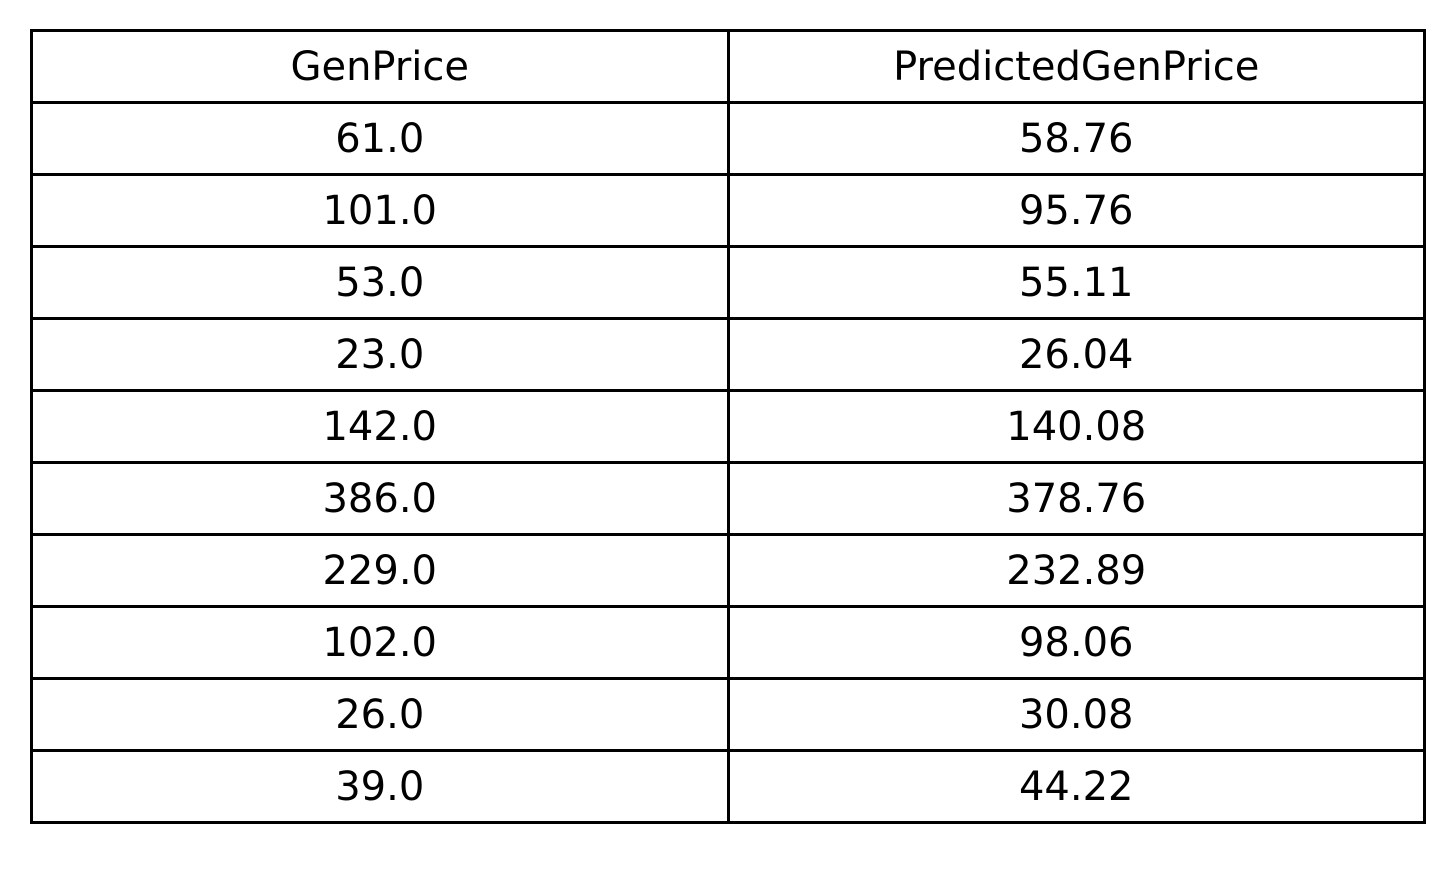 The image size is (1455, 885). Describe the element at coordinates (1076, 714) in the screenshot. I see `cell-predictedgenprice: 30.08` at that location.